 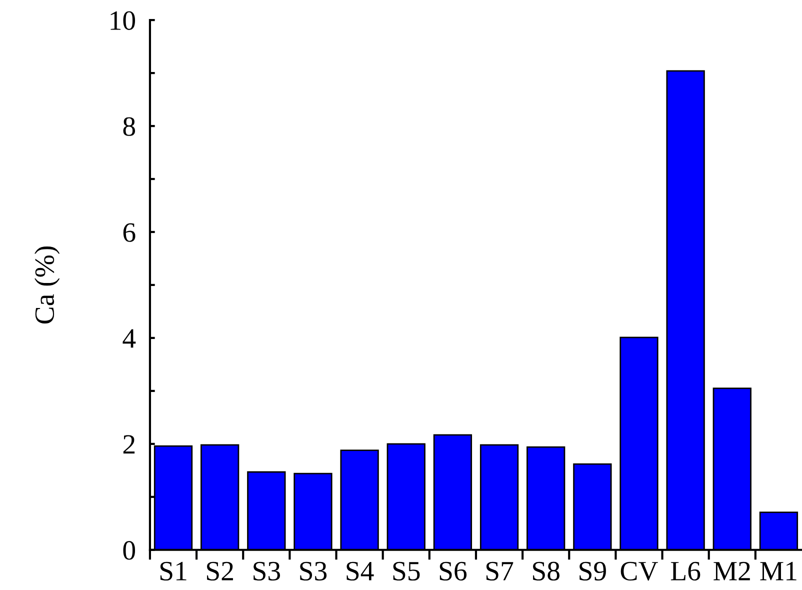 What do you see at coordinates (453, 571) in the screenshot?
I see `x-tick-label: S6` at bounding box center [453, 571].